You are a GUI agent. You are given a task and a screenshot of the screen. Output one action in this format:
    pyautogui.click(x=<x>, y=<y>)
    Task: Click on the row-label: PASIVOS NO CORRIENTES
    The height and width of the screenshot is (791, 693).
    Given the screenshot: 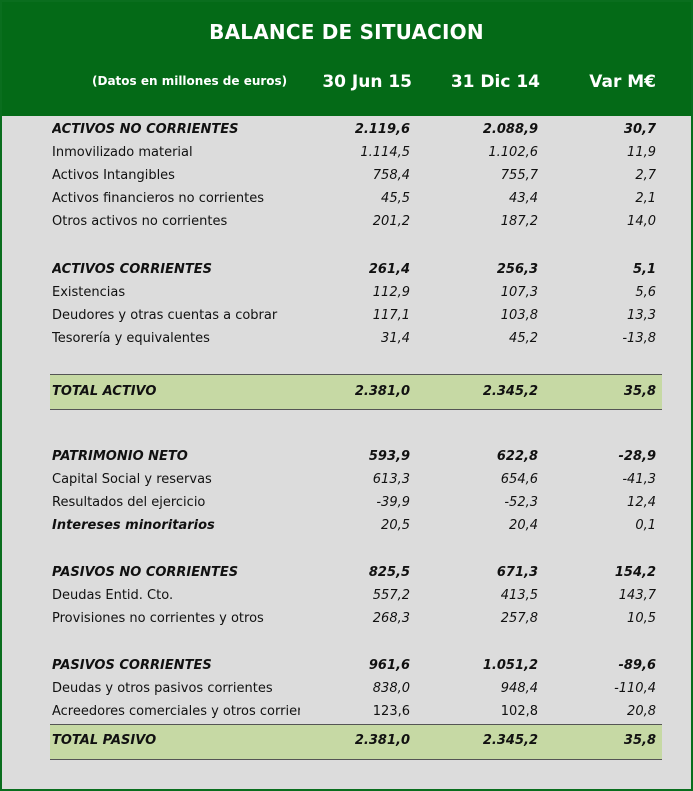 What is the action you would take?
    pyautogui.click(x=145, y=572)
    